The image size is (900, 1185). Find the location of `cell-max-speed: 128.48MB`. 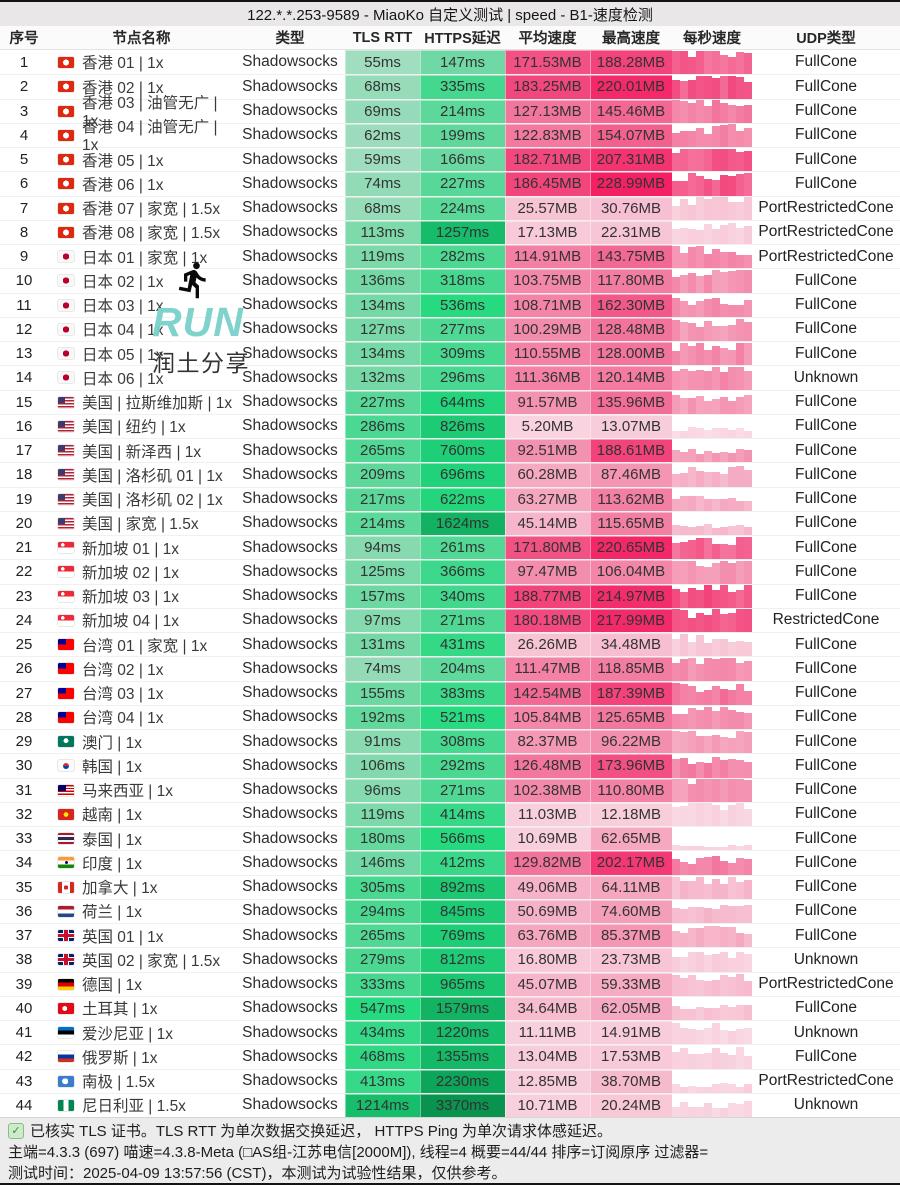

cell-max-speed: 128.48MB is located at coordinates (631, 329).